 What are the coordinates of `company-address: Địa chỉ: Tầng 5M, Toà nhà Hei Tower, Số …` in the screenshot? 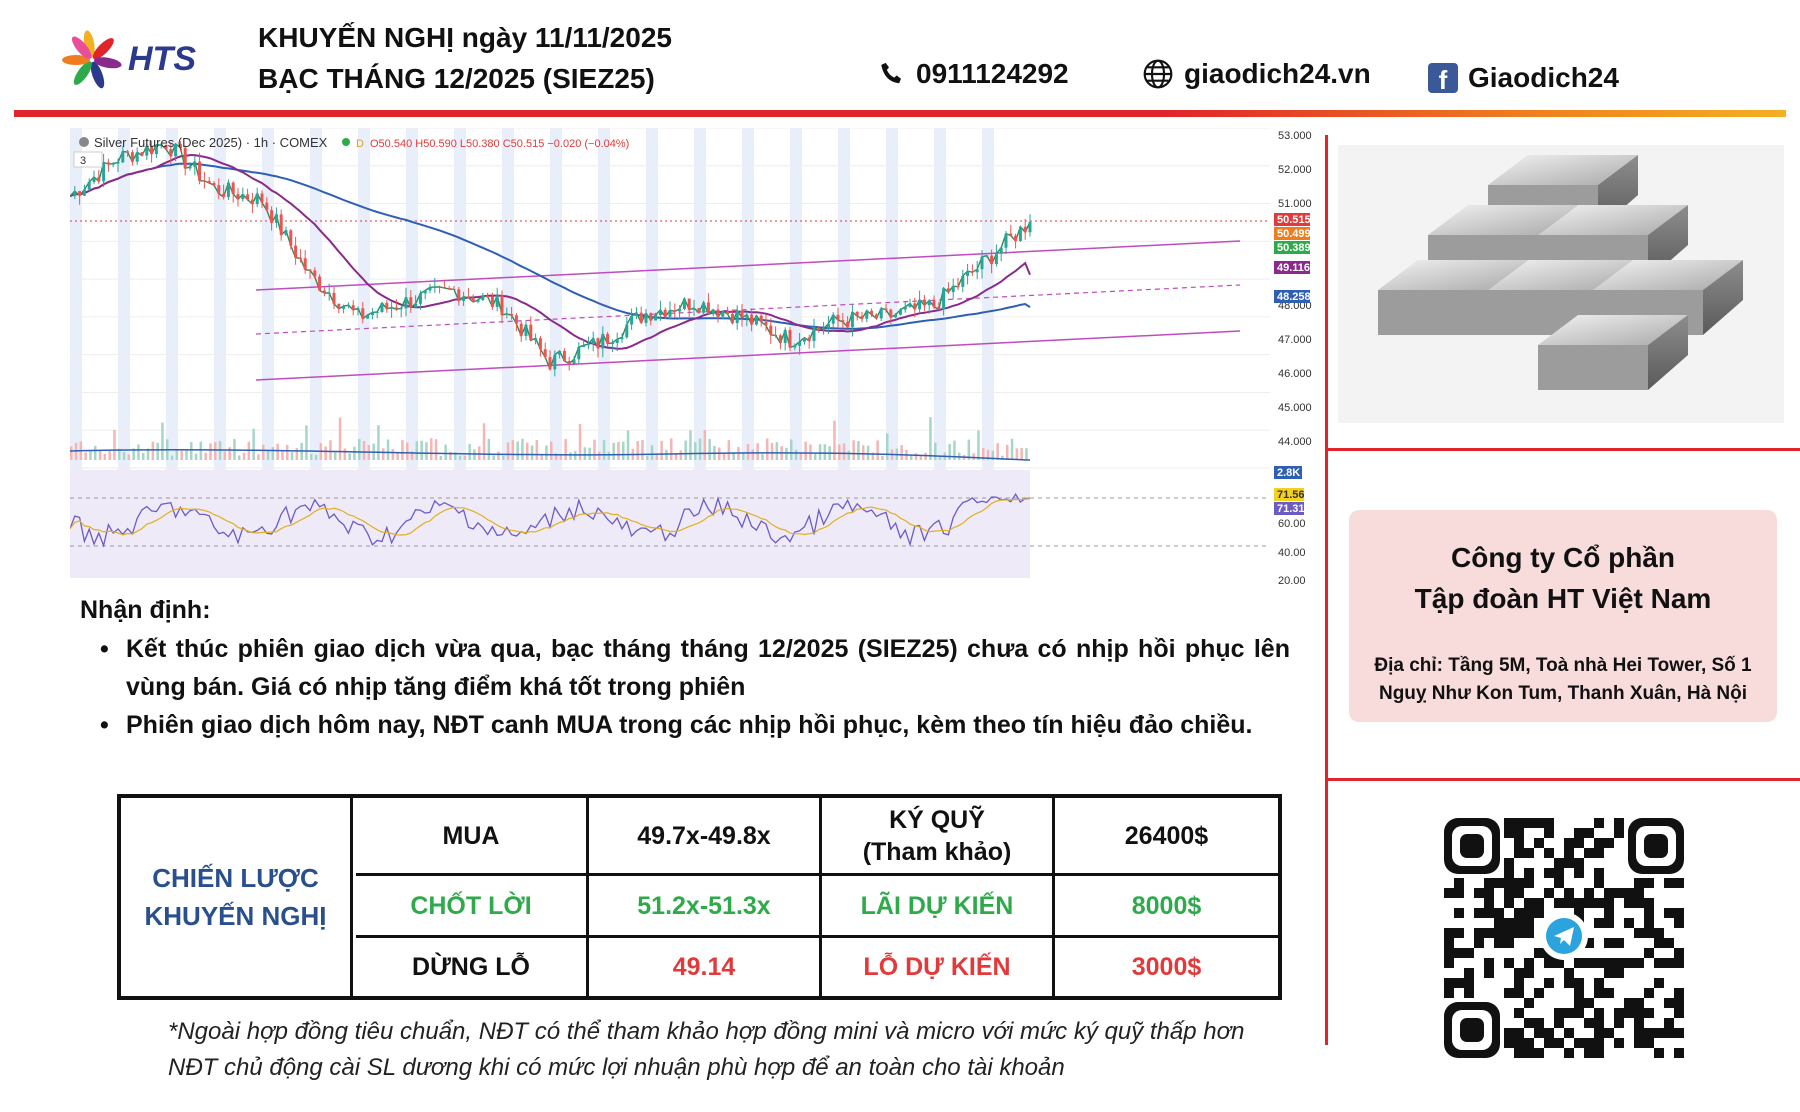 It's located at (1563, 679).